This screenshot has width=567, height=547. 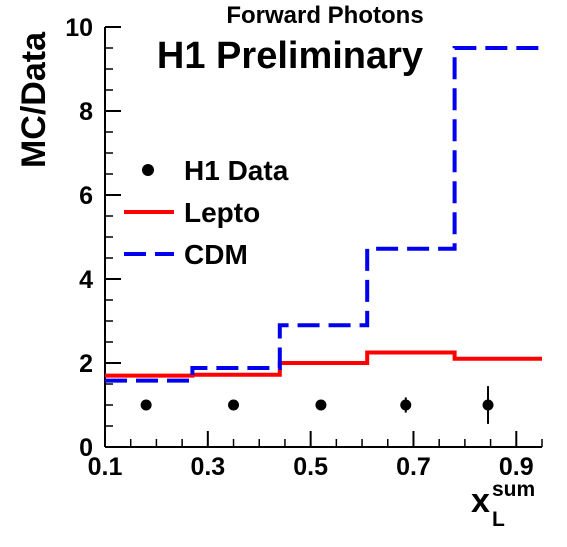 I want to click on legend-label: H1 Data, so click(x=236, y=170).